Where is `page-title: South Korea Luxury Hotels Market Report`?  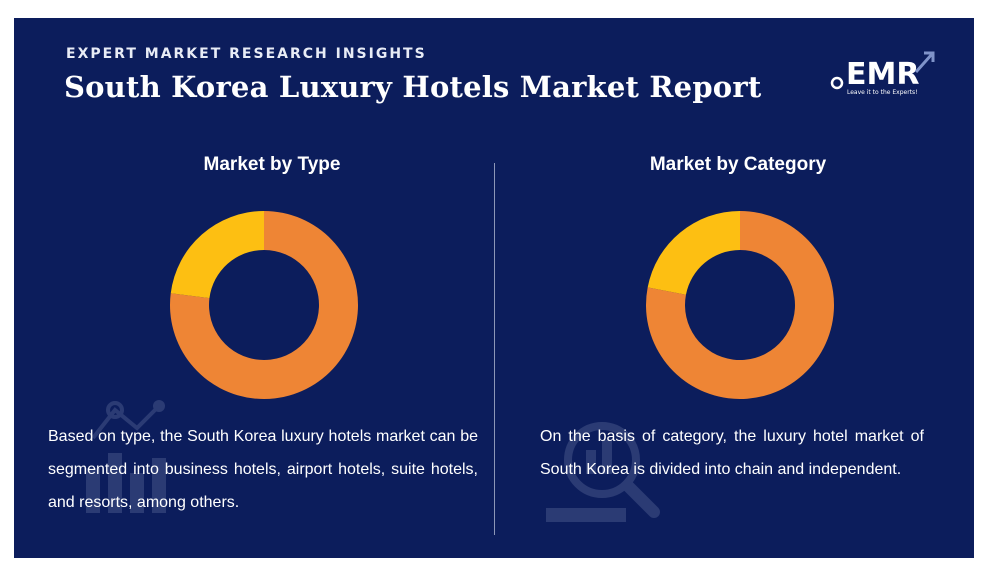 page-title: South Korea Luxury Hotels Market Report is located at coordinates (413, 87).